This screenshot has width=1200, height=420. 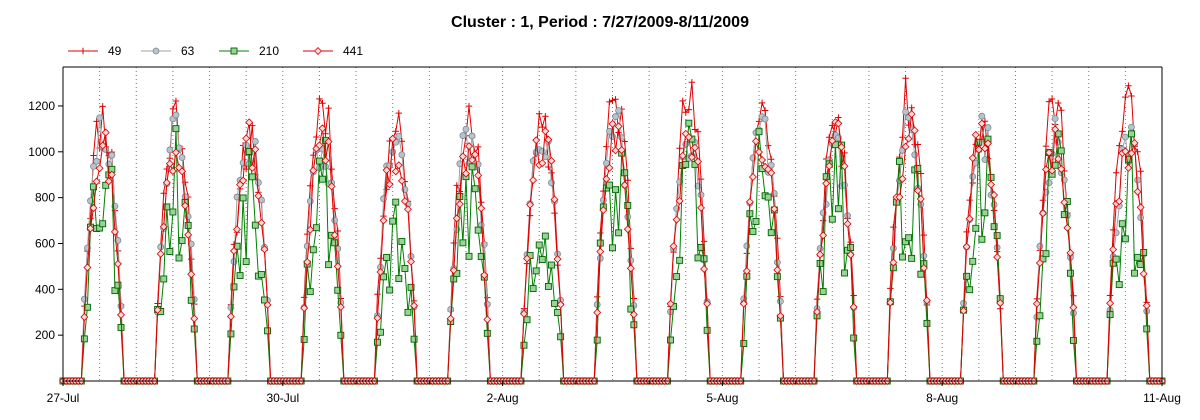 What do you see at coordinates (249, 51) in the screenshot?
I see `legend-item-210: 210` at bounding box center [249, 51].